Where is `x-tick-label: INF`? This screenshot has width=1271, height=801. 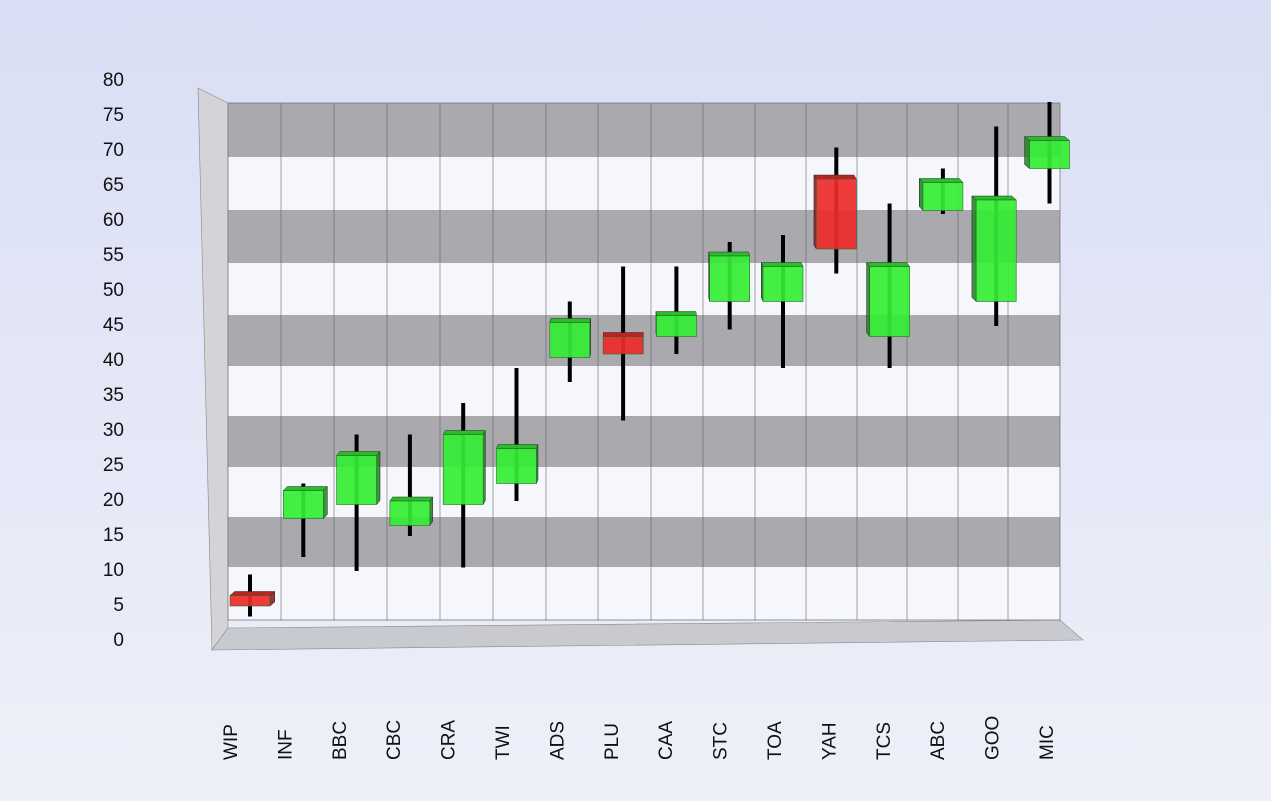 x-tick-label: INF is located at coordinates (285, 744).